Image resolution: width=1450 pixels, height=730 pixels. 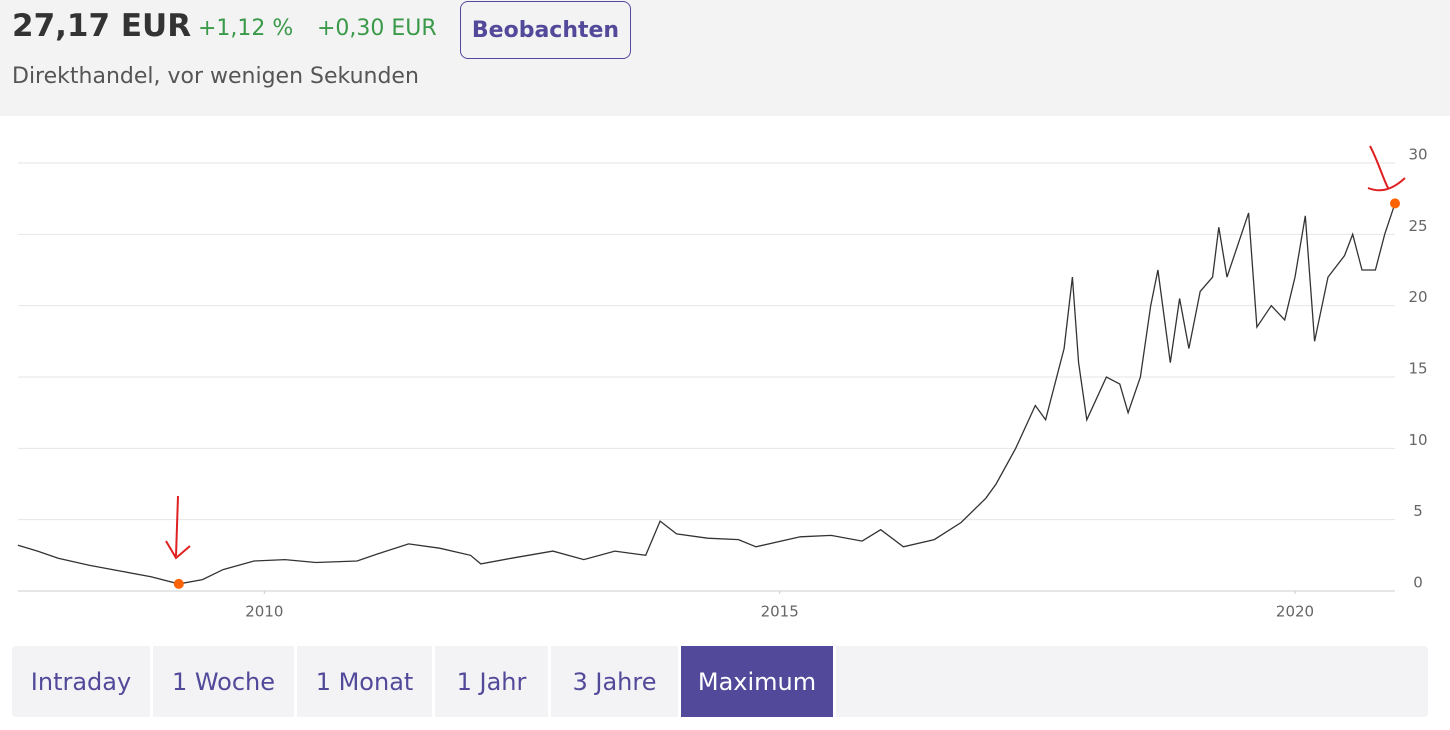 I want to click on subtitle: Direkthandel, vor wenigen Sekunden, so click(x=215, y=76).